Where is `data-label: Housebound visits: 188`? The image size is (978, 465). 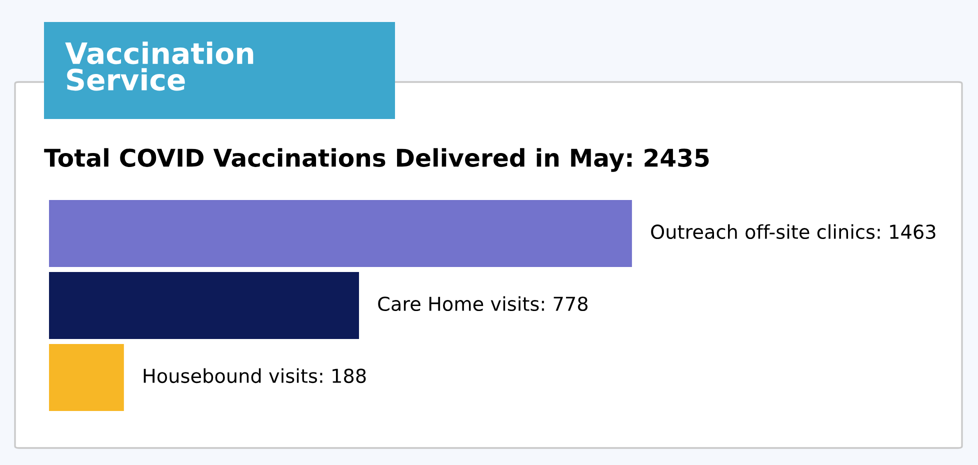
data-label: Housebound visits: 188 is located at coordinates (255, 376).